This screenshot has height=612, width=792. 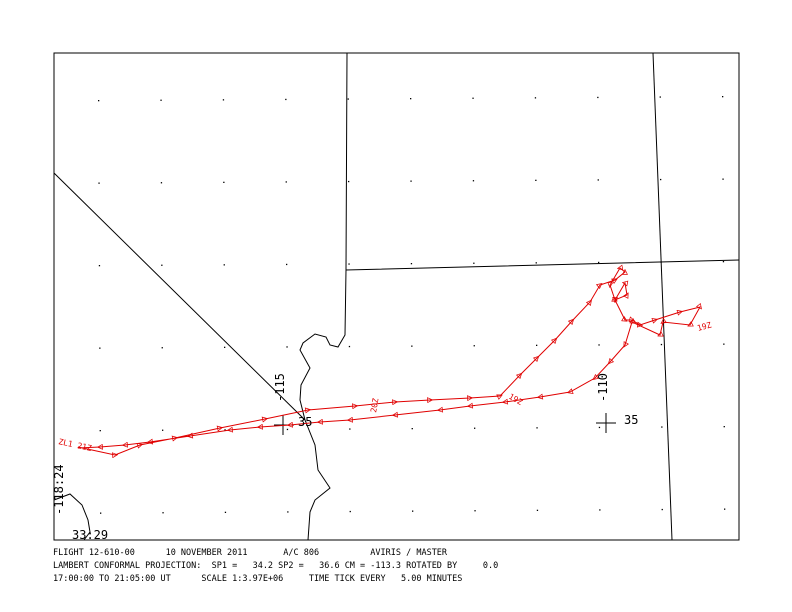 I want to click on track-label: 20Z, so click(x=374, y=405).